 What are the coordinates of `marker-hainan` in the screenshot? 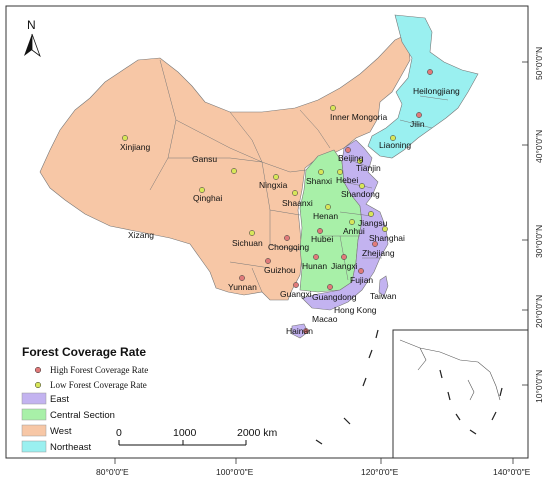 It's located at (306, 331).